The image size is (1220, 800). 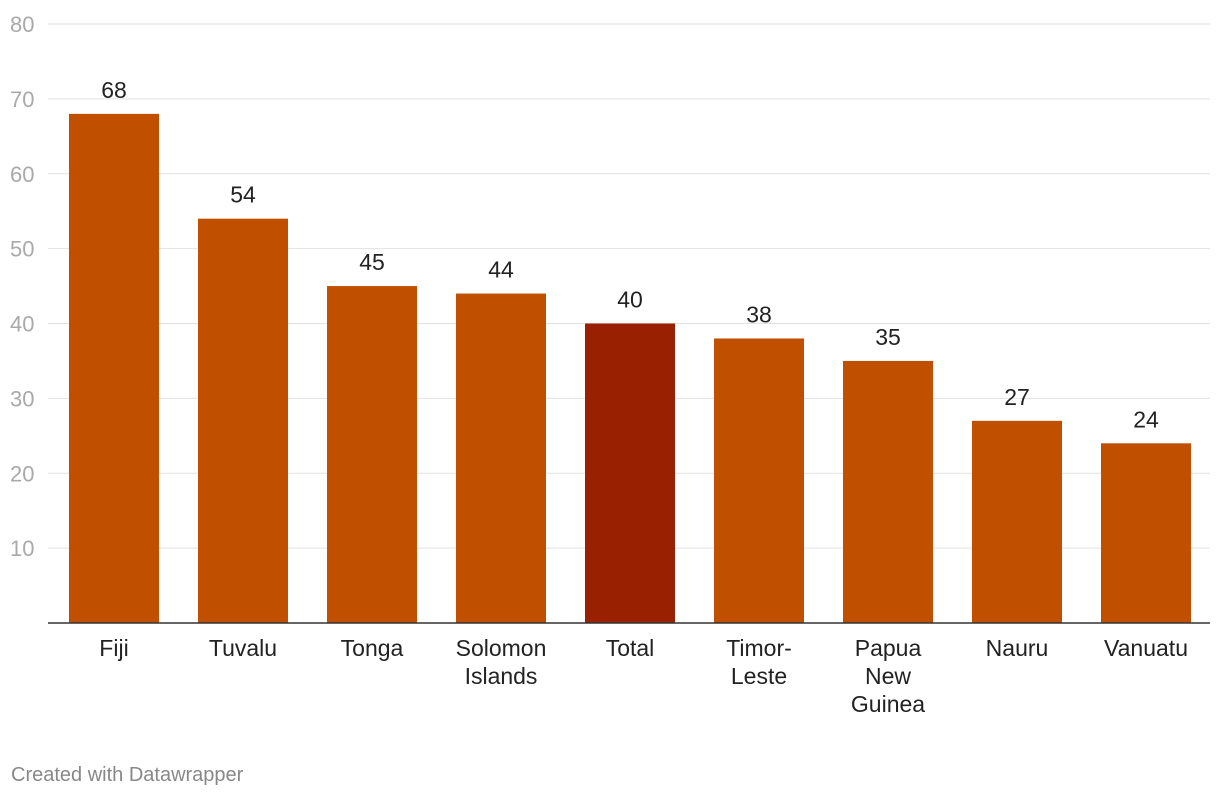 What do you see at coordinates (1146, 533) in the screenshot?
I see `bar-vanuatu` at bounding box center [1146, 533].